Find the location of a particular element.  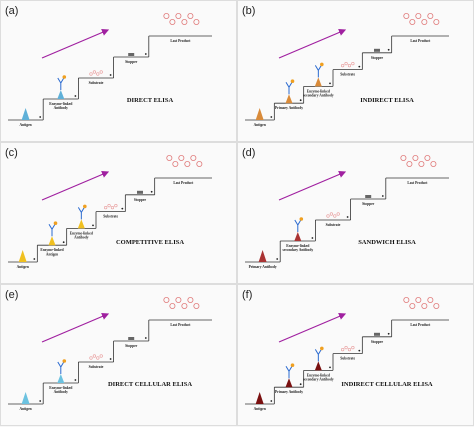

panel-letter: (f) is located at coordinates (247, 295).